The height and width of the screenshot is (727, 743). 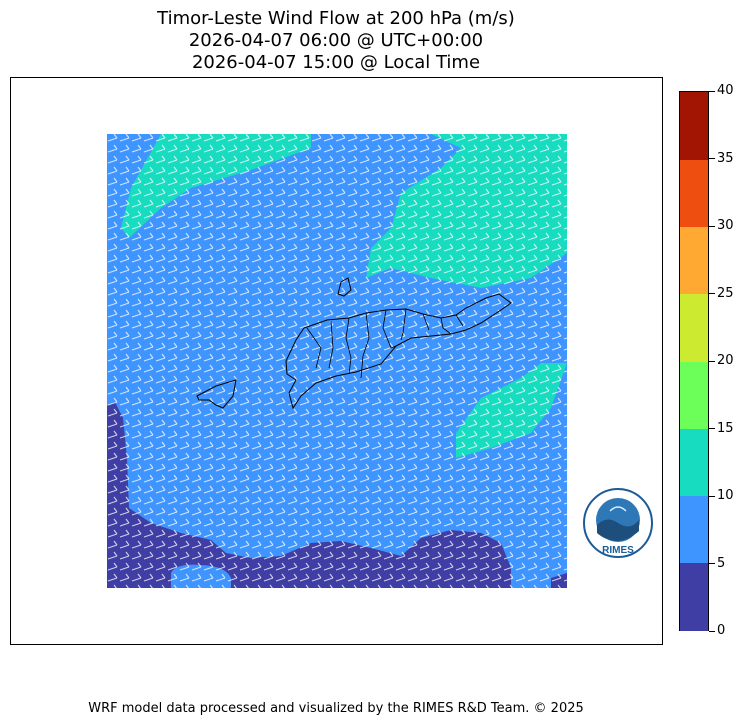 What do you see at coordinates (721, 630) in the screenshot?
I see `colorbar-tick-label: 0` at bounding box center [721, 630].